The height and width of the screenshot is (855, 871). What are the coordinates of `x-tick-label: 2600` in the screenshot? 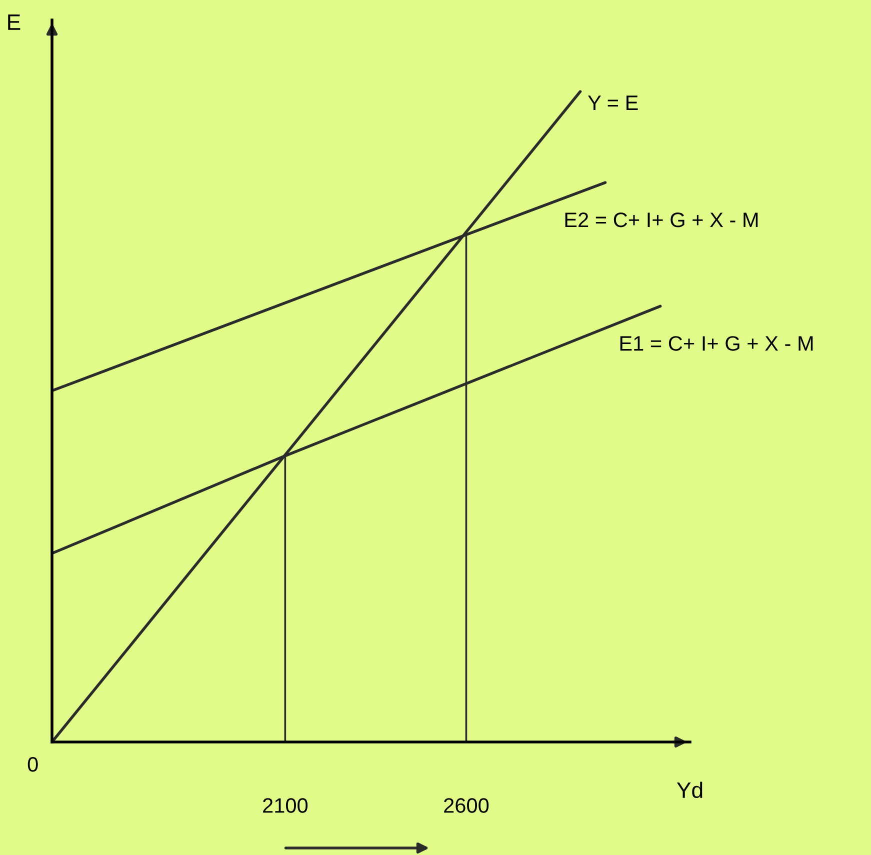 It's located at (466, 805).